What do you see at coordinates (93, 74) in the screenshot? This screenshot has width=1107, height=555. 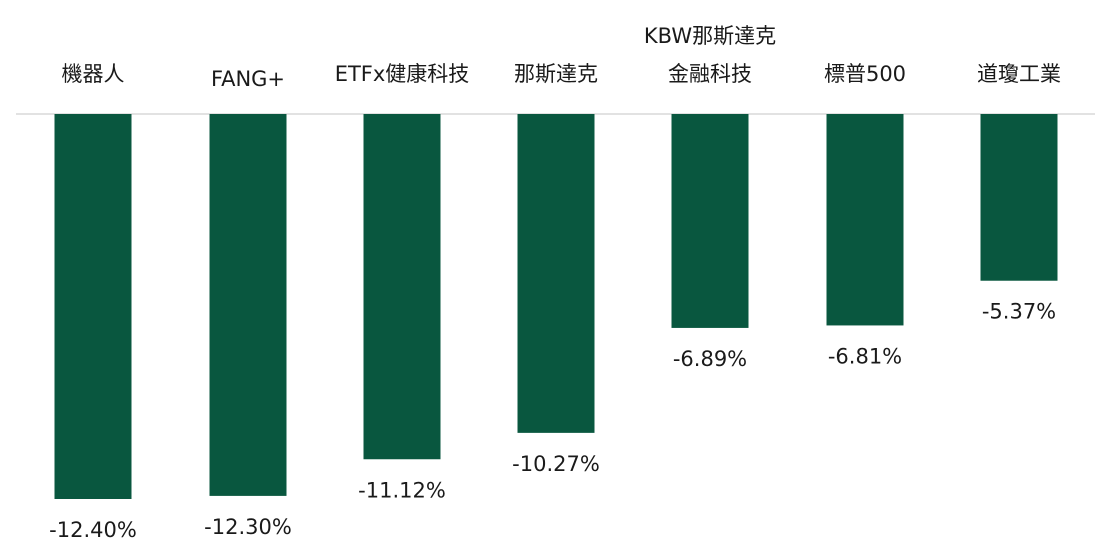 I see `category-label-1: 機器人` at bounding box center [93, 74].